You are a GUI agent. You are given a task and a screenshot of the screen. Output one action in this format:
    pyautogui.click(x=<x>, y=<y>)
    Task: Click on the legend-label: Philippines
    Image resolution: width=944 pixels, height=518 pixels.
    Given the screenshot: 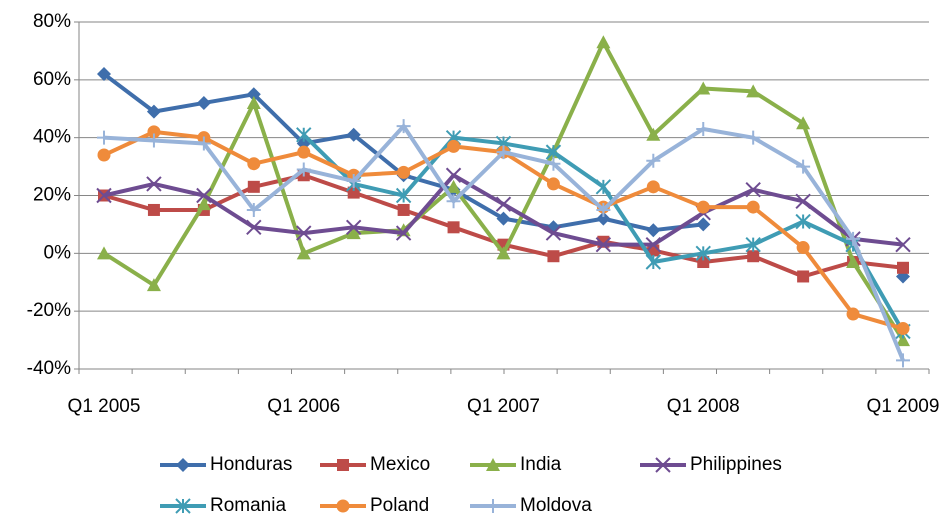 What is the action you would take?
    pyautogui.click(x=736, y=464)
    